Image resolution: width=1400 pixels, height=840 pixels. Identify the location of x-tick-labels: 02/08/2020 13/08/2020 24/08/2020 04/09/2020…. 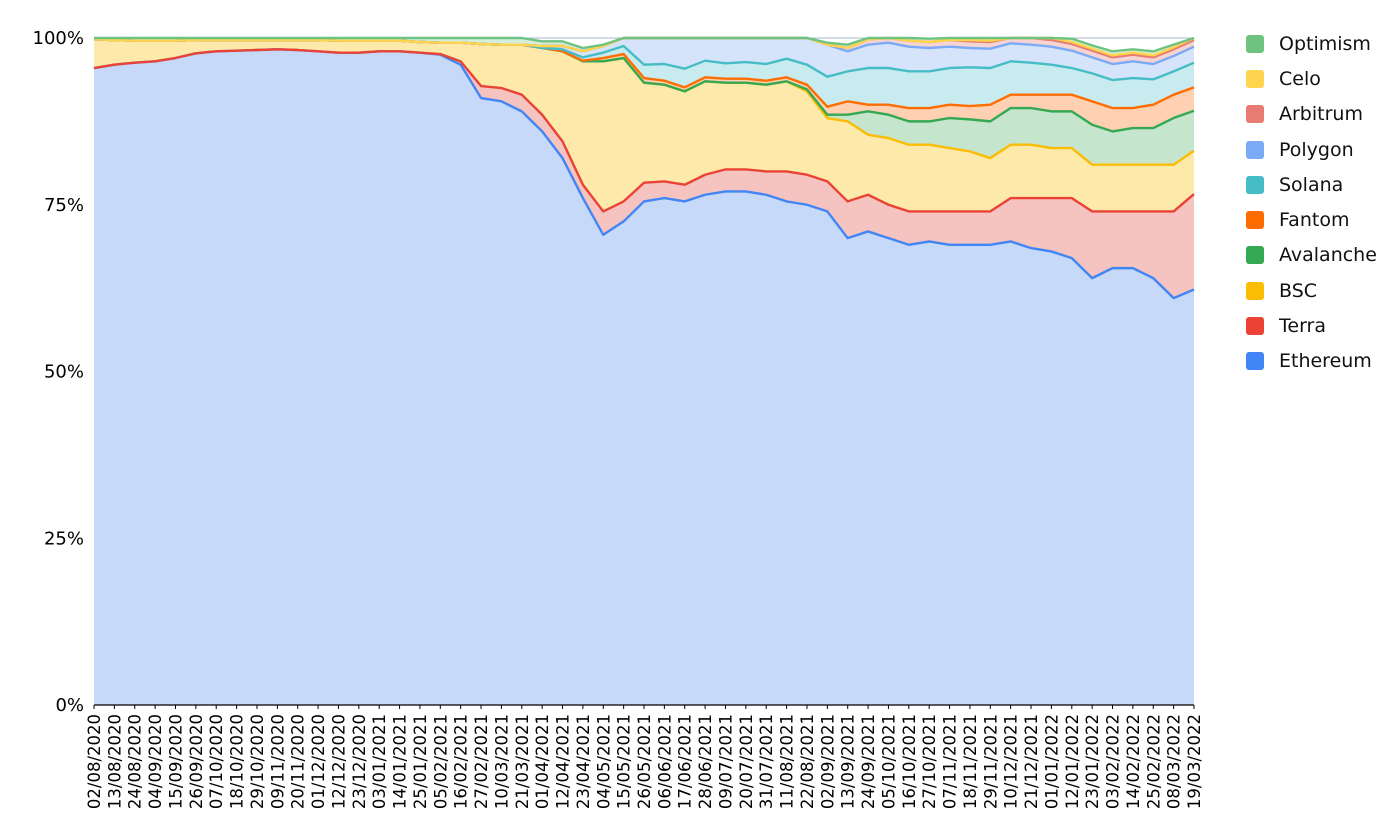
(644, 757).